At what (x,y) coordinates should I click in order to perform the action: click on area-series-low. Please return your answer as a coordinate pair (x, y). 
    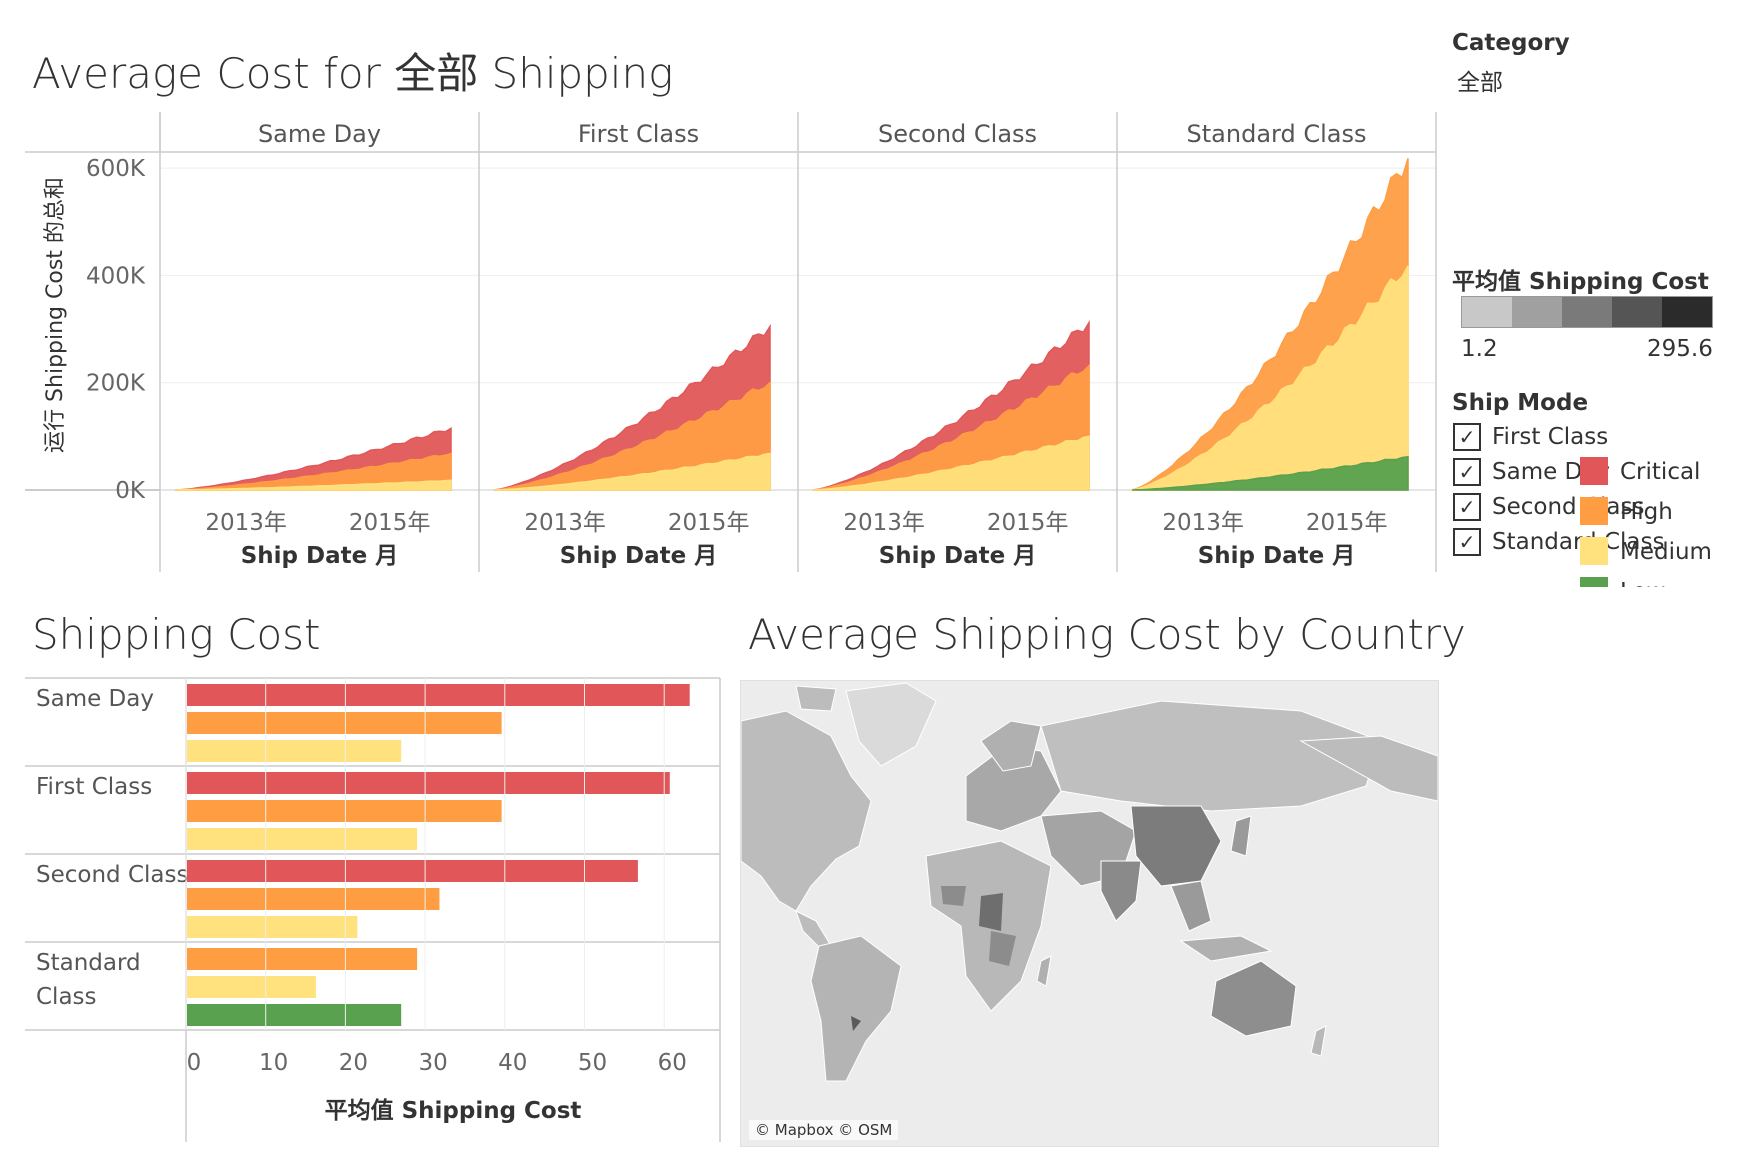
    Looking at the image, I should click on (1270, 473).